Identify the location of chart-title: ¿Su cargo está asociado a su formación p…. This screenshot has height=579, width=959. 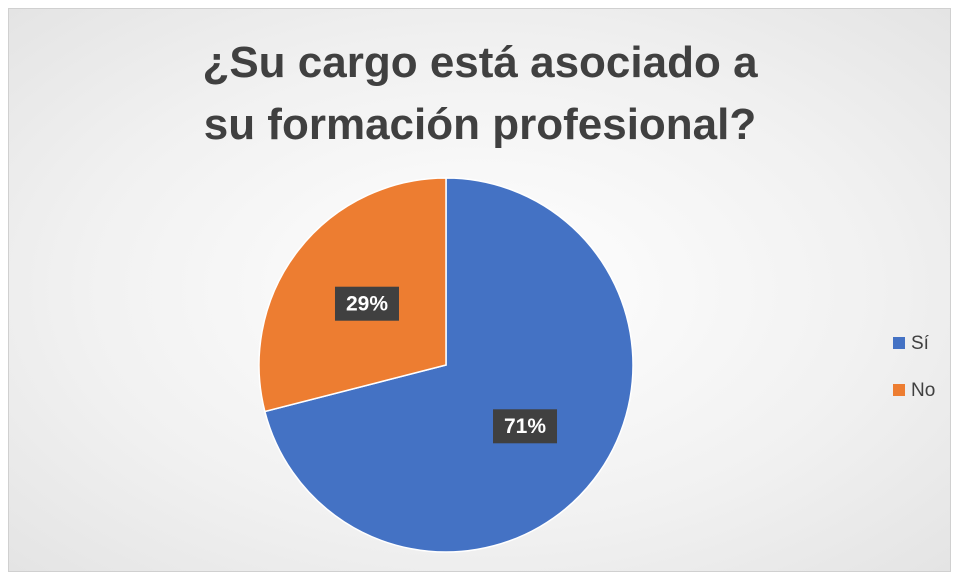
(480, 93).